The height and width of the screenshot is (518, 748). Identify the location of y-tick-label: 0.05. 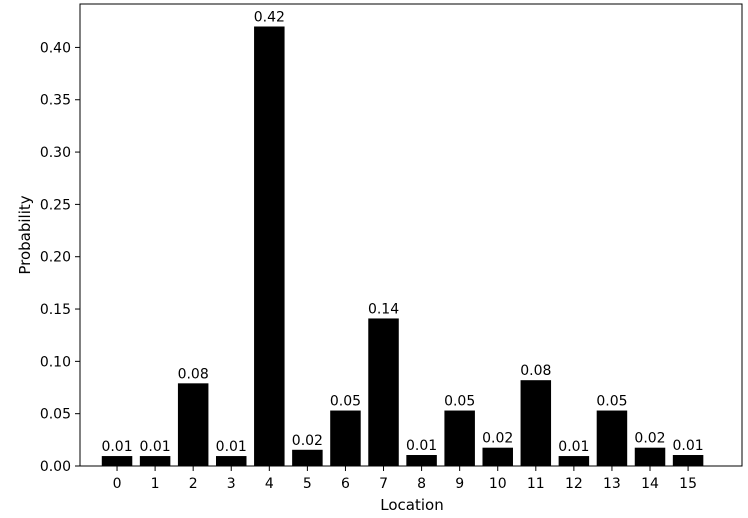
(55, 415).